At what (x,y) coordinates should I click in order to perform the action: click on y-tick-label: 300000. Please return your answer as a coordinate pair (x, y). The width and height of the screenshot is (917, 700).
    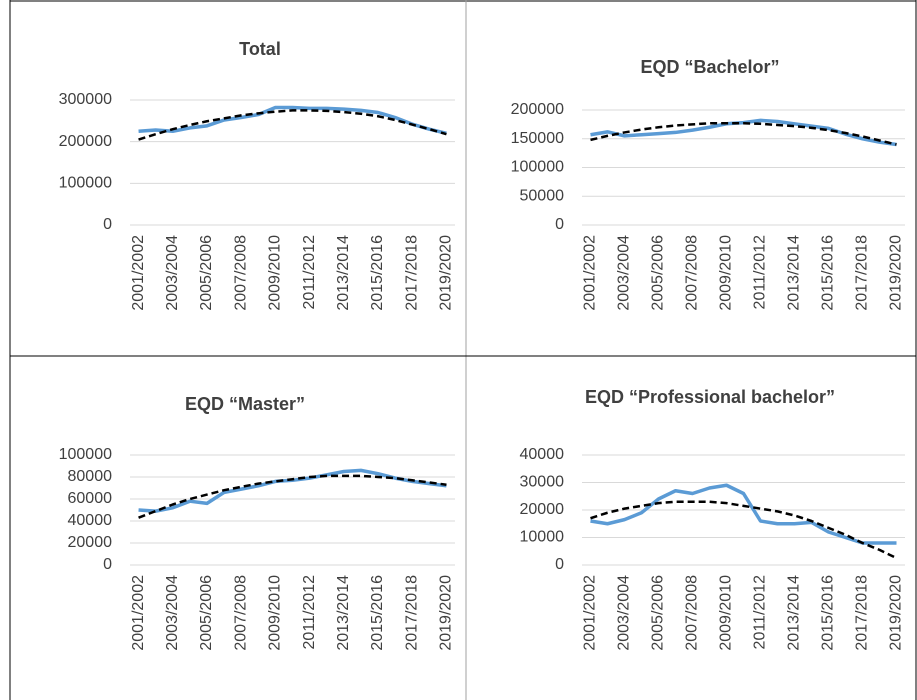
    Looking at the image, I should click on (85, 99).